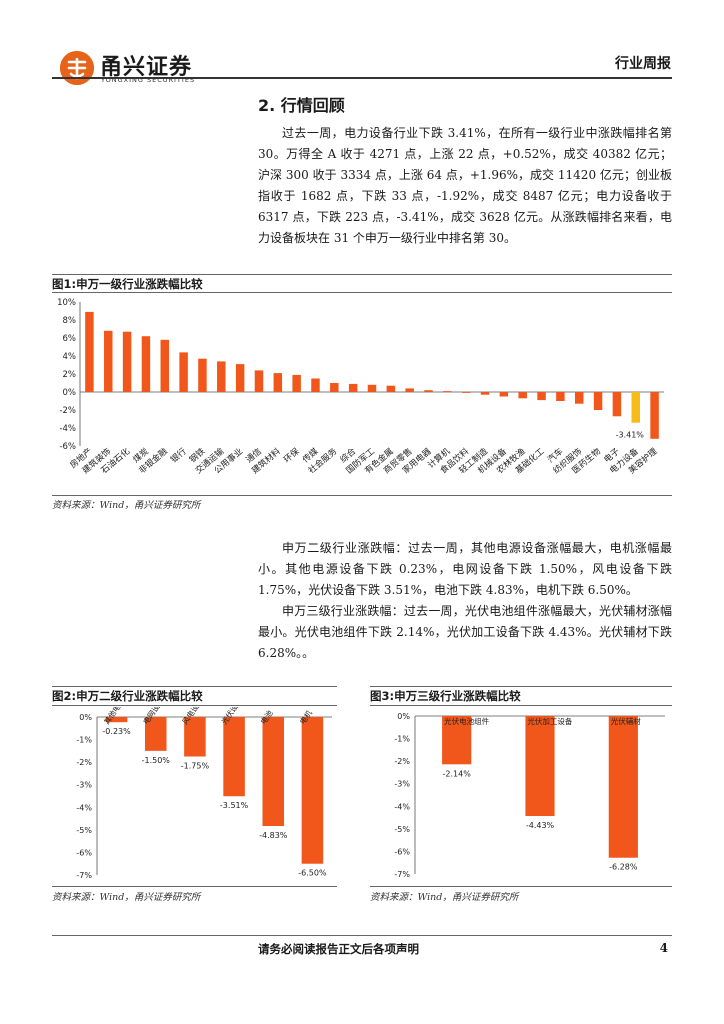 This screenshot has width=724, height=1024. I want to click on fig3-title-rule, so click(521, 705).